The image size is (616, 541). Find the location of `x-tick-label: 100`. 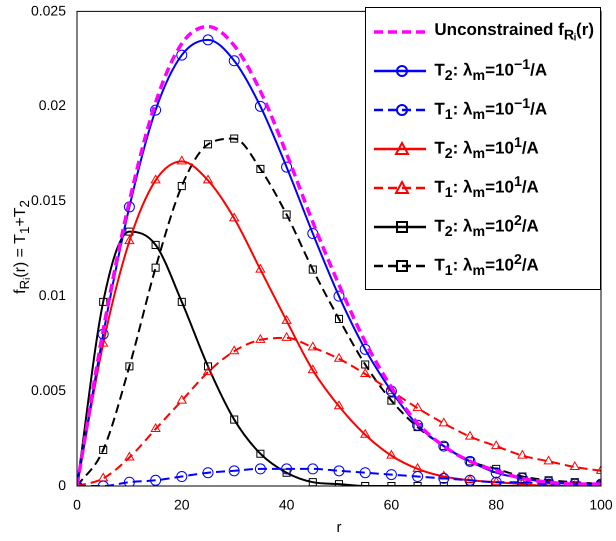

x-tick-label: 100 is located at coordinates (601, 504).